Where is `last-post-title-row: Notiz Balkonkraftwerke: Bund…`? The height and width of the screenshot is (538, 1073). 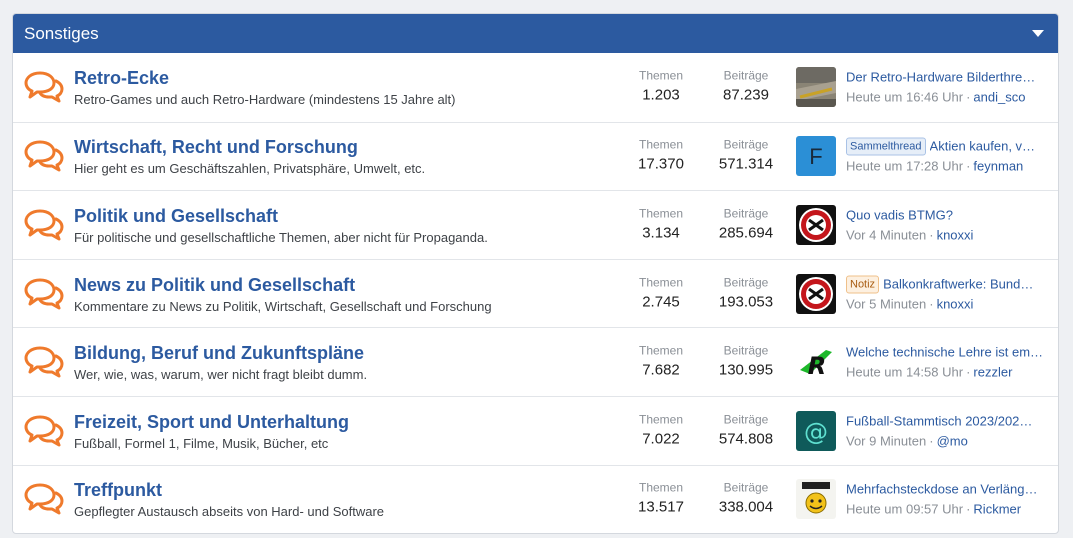
last-post-title-row: Notiz Balkonkraftwerke: Bund… is located at coordinates (948, 284).